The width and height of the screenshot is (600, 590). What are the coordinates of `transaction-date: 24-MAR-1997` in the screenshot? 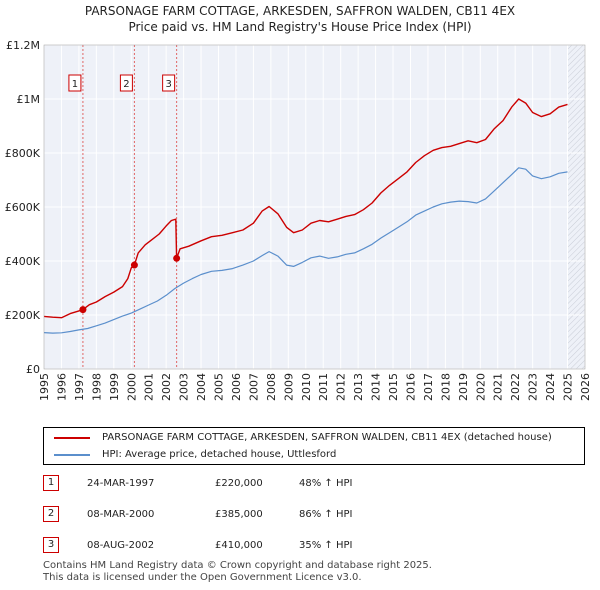 It's located at (121, 483).